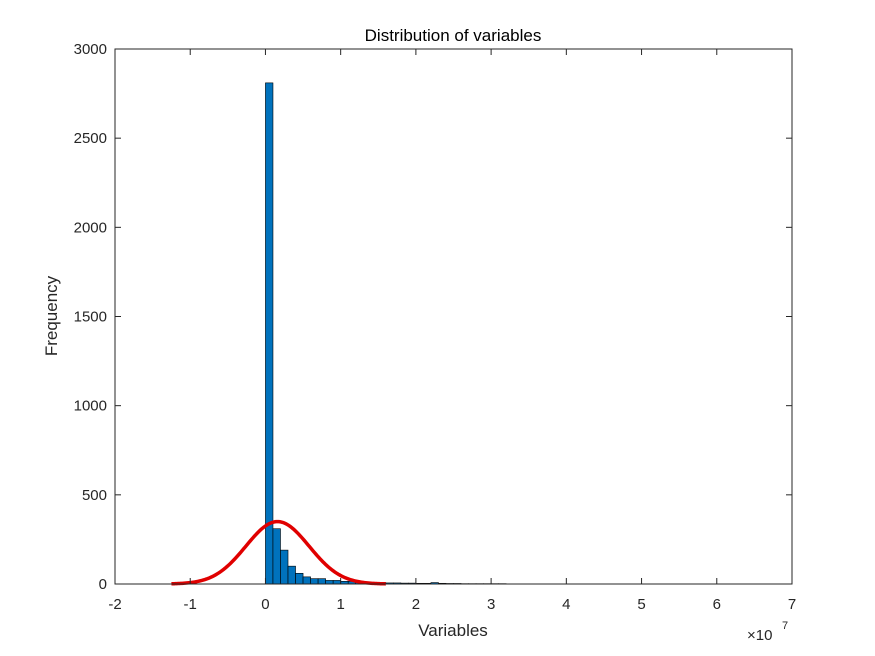 This screenshot has width=875, height=656. Describe the element at coordinates (90, 138) in the screenshot. I see `y-tick-label: 2500` at that location.